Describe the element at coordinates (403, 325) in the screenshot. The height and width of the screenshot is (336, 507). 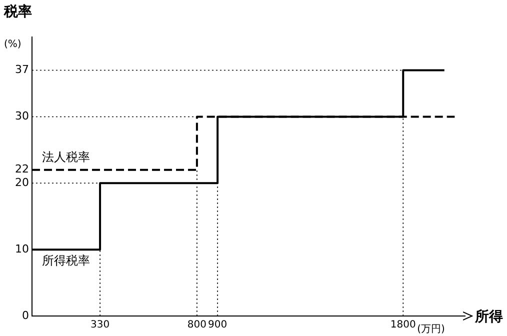
I see `x-tick-label: 1800` at that location.